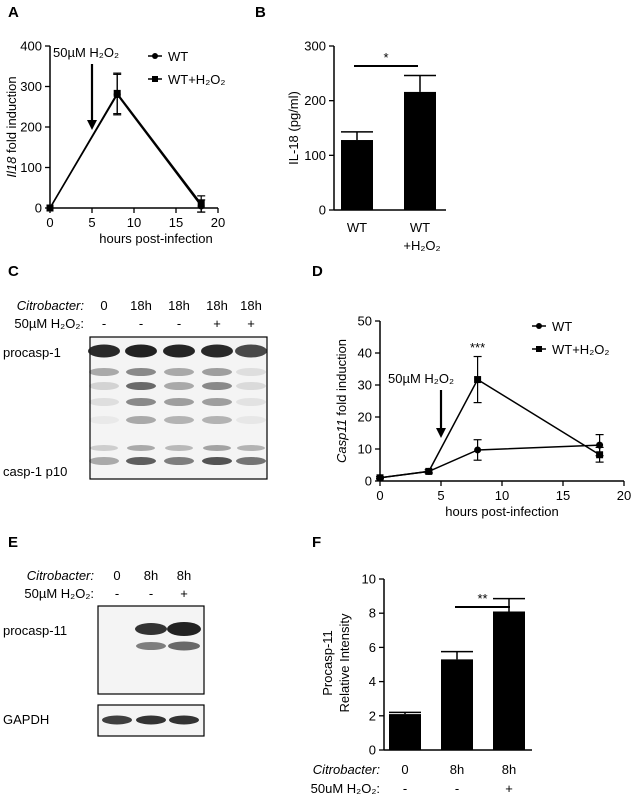  I want to click on blot-membrane, so click(178, 408).